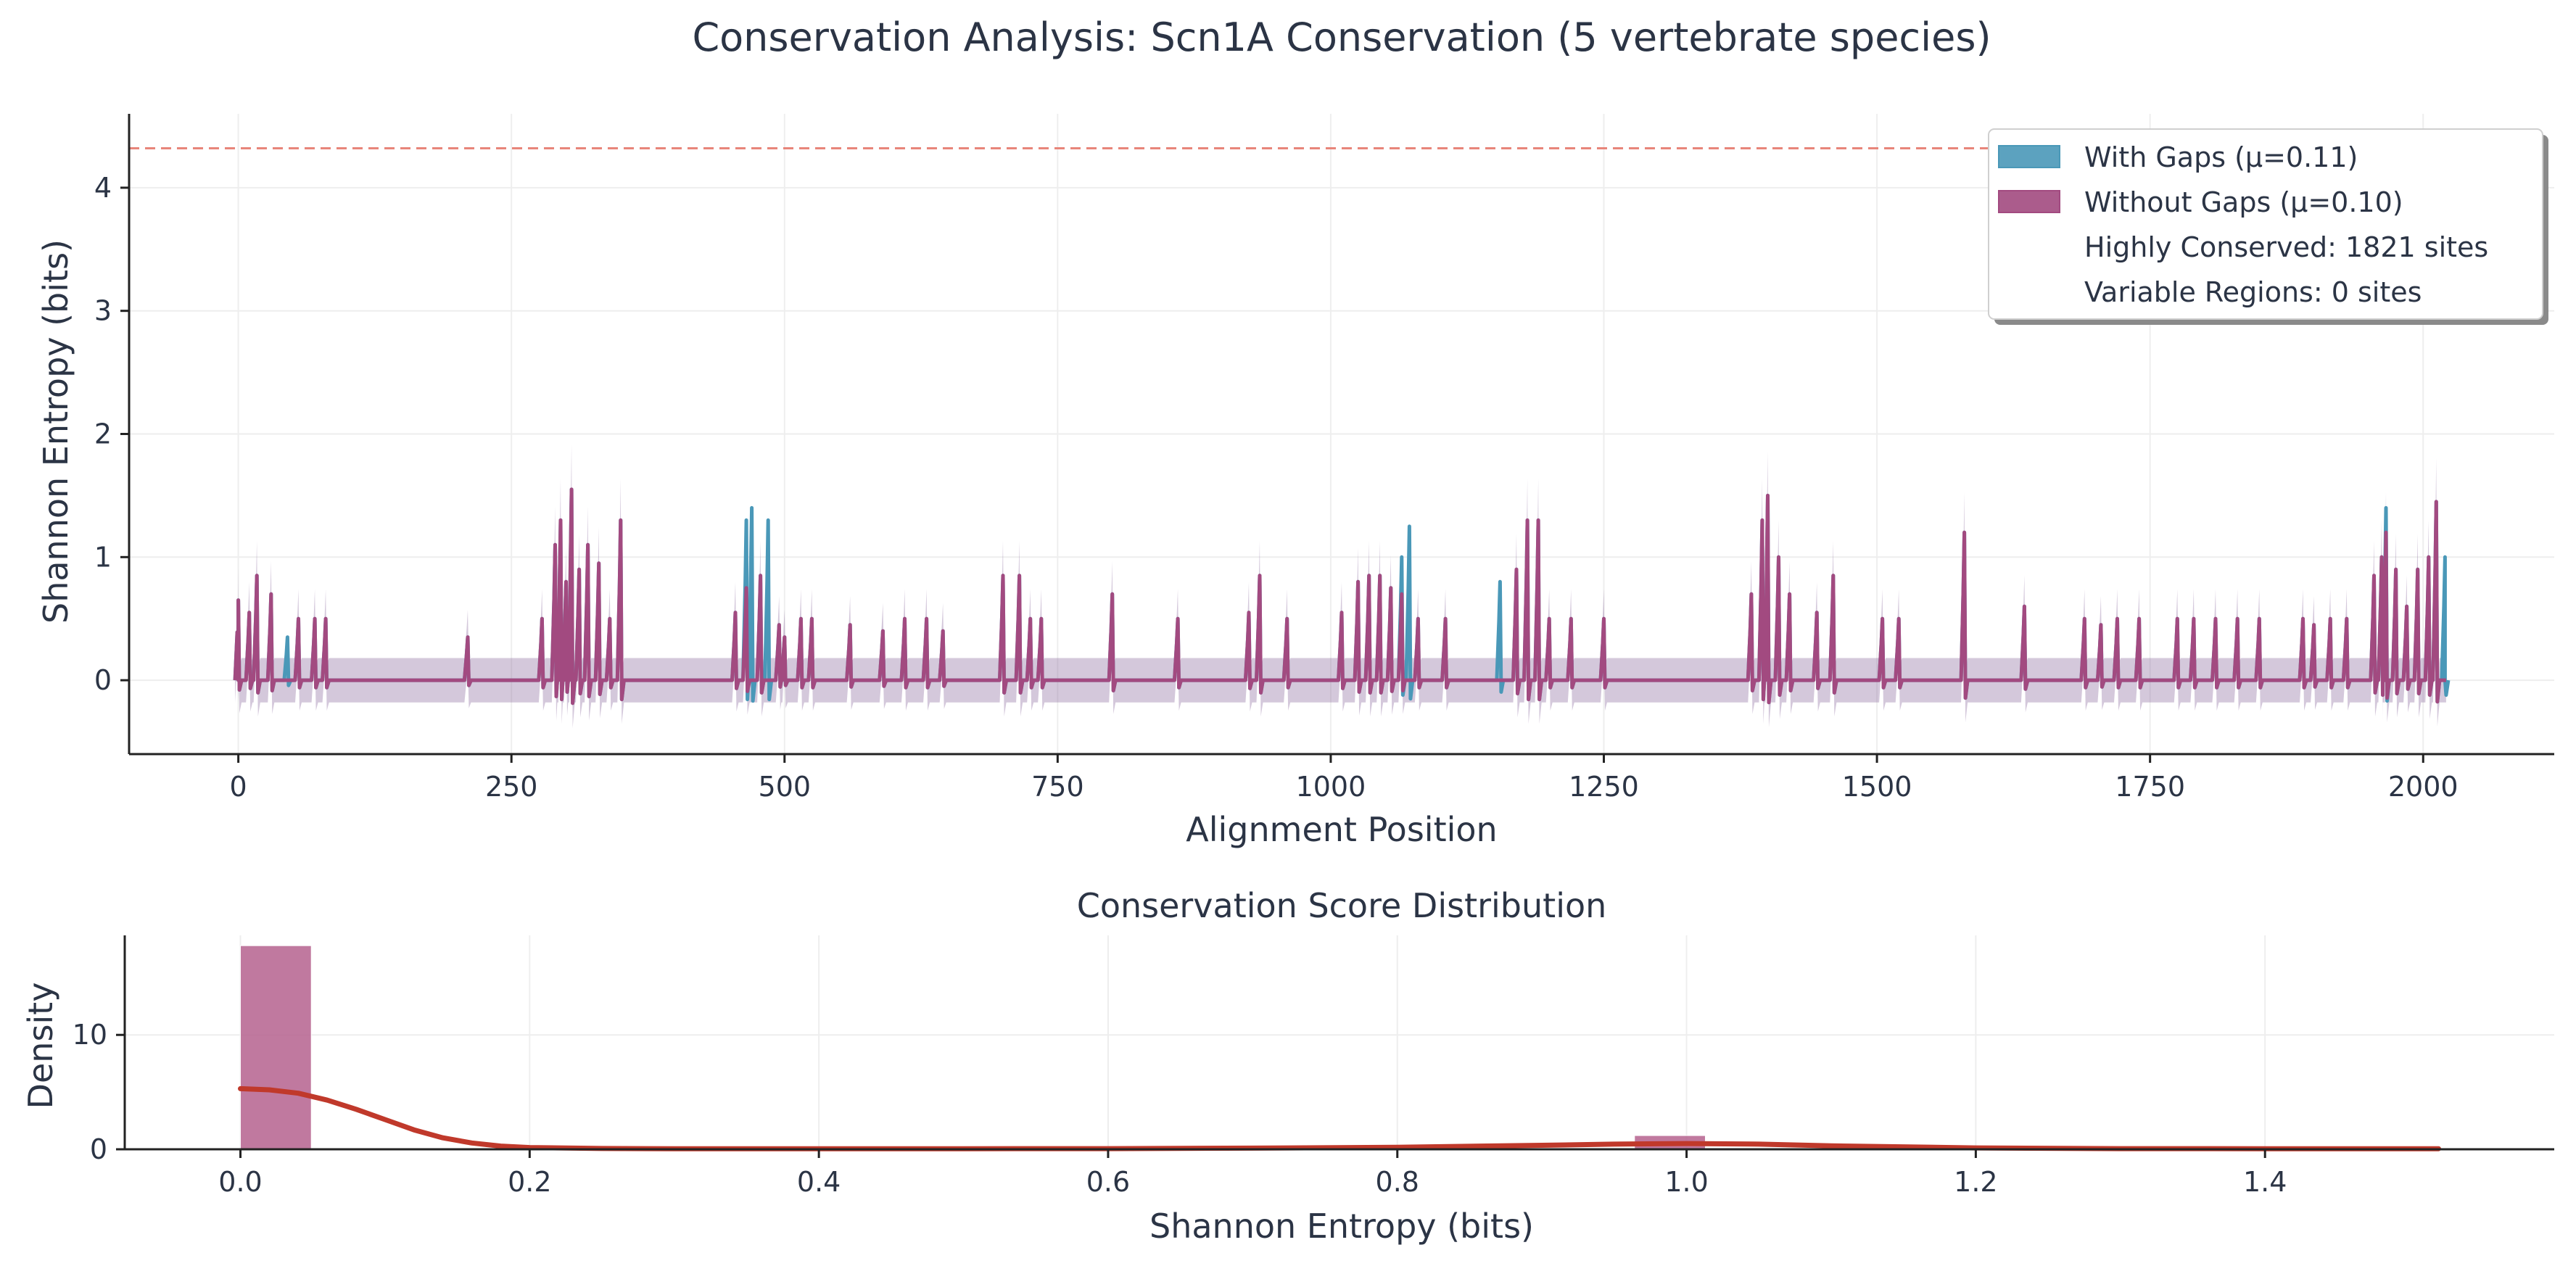 This screenshot has width=2576, height=1274. What do you see at coordinates (1686, 1182) in the screenshot?
I see `bottom-x-tick-label: 1.0` at bounding box center [1686, 1182].